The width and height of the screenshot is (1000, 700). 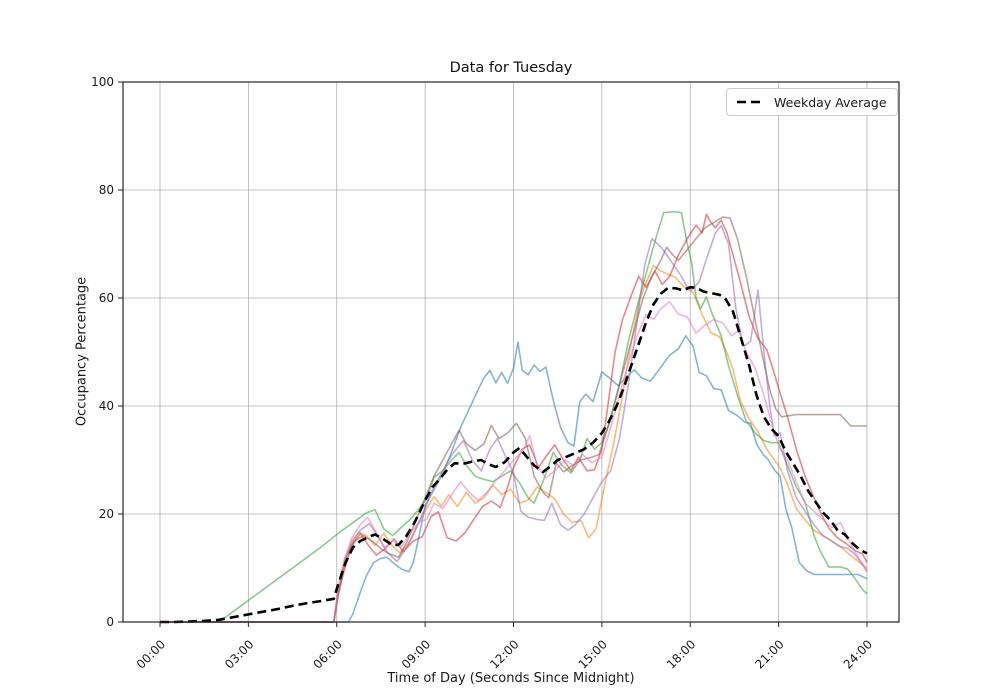 I want to click on y-tick-label: 80, so click(x=106, y=190).